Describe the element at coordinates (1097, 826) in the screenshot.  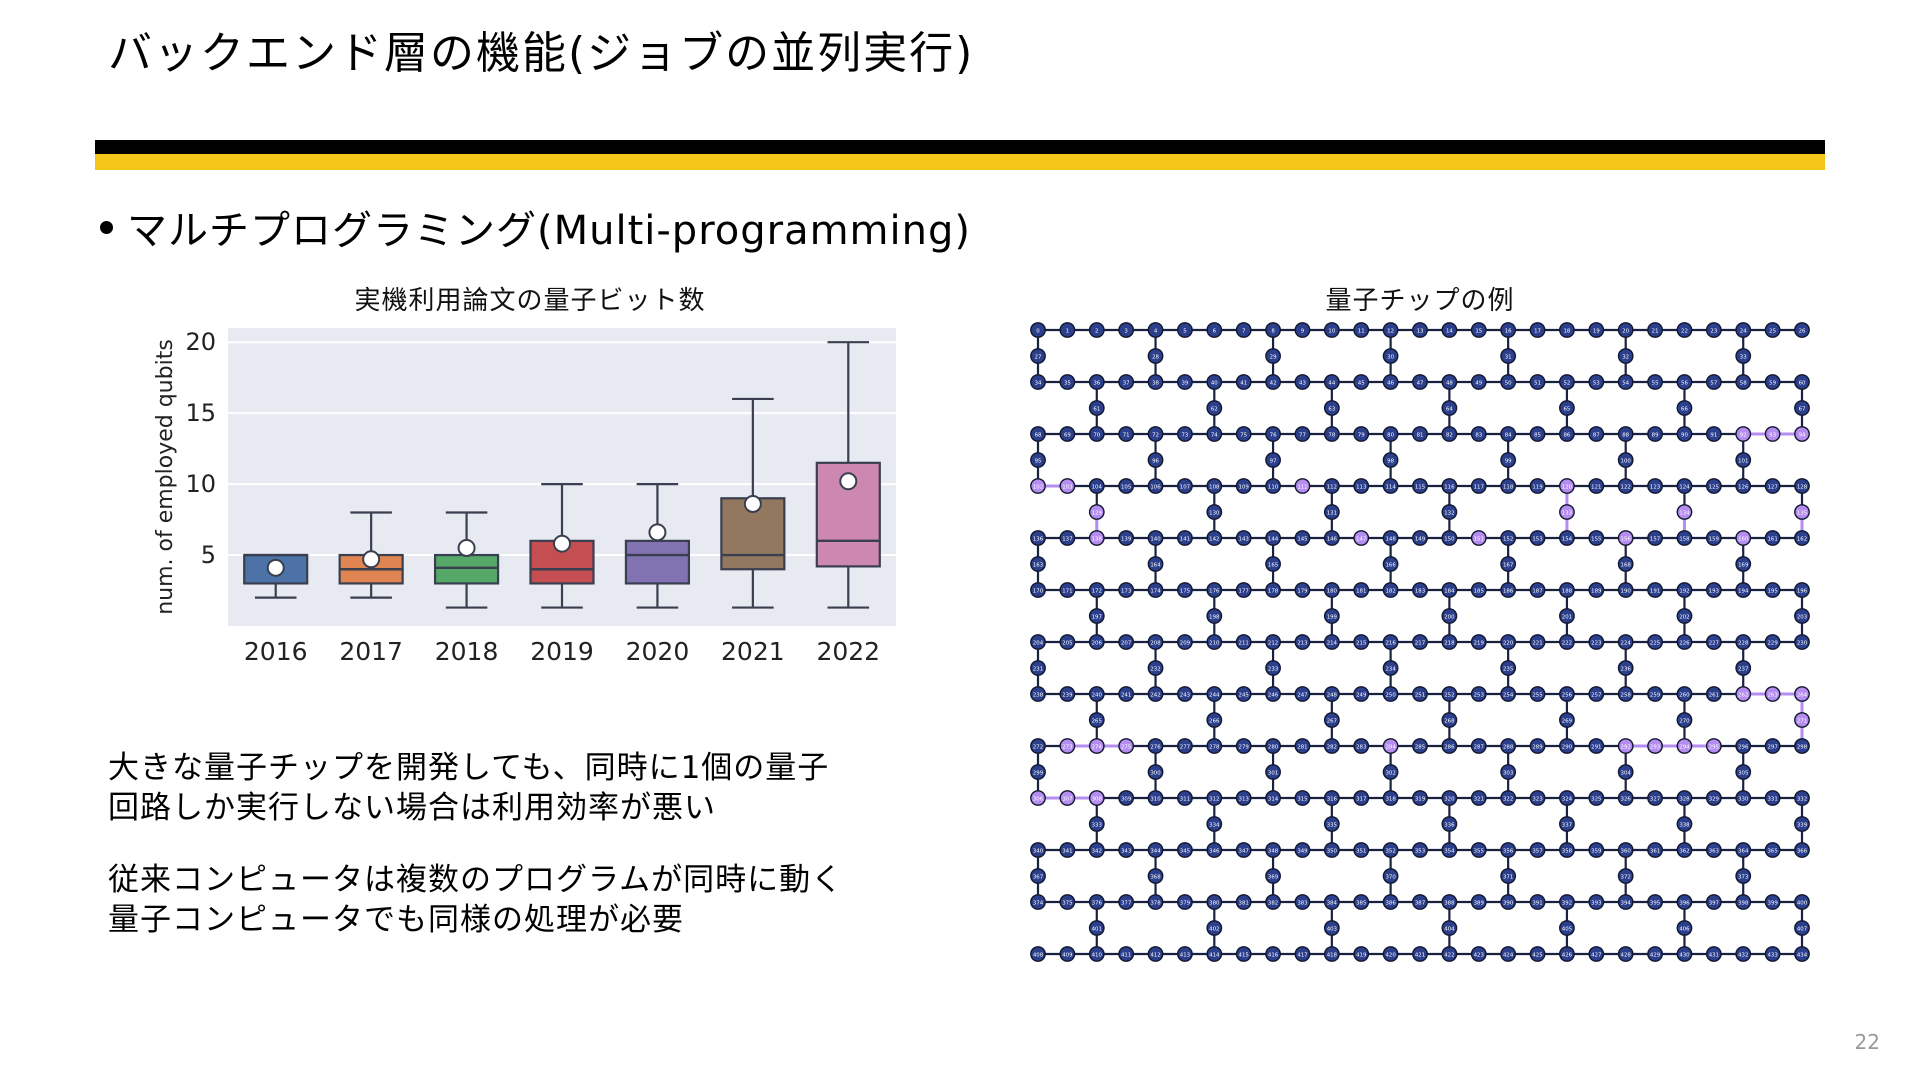
I see `qubit-label: 333` at that location.